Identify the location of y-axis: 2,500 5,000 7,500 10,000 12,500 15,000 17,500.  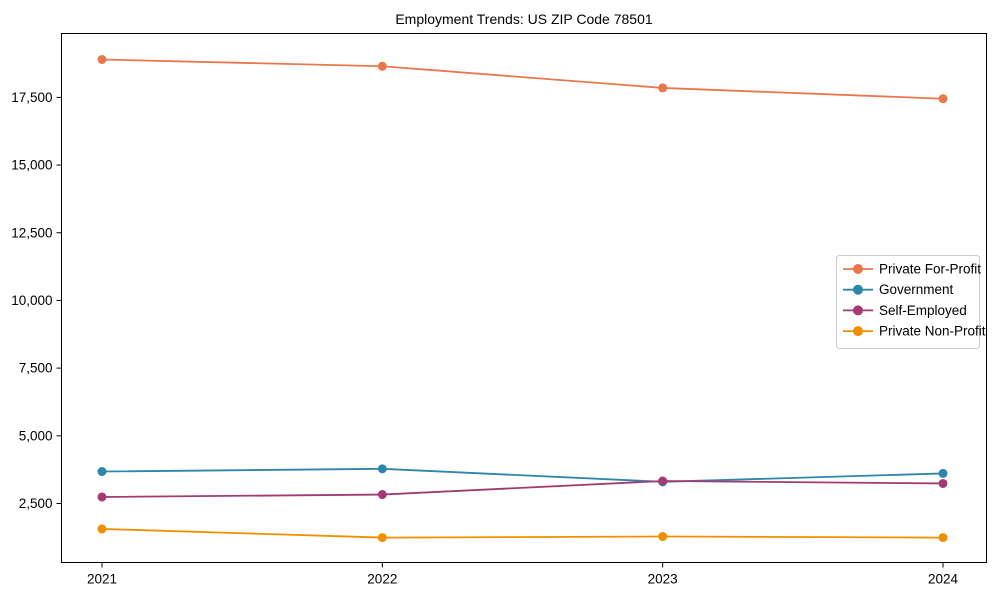
(36, 300).